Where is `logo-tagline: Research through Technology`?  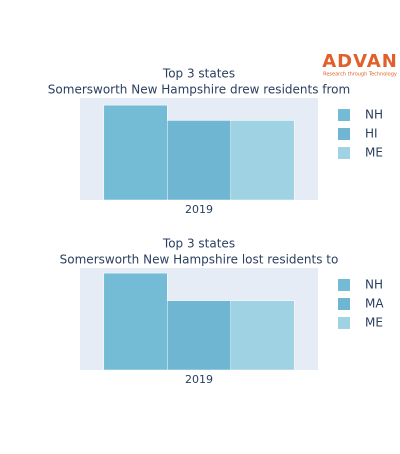
logo-tagline: Research through Technology is located at coordinates (360, 75).